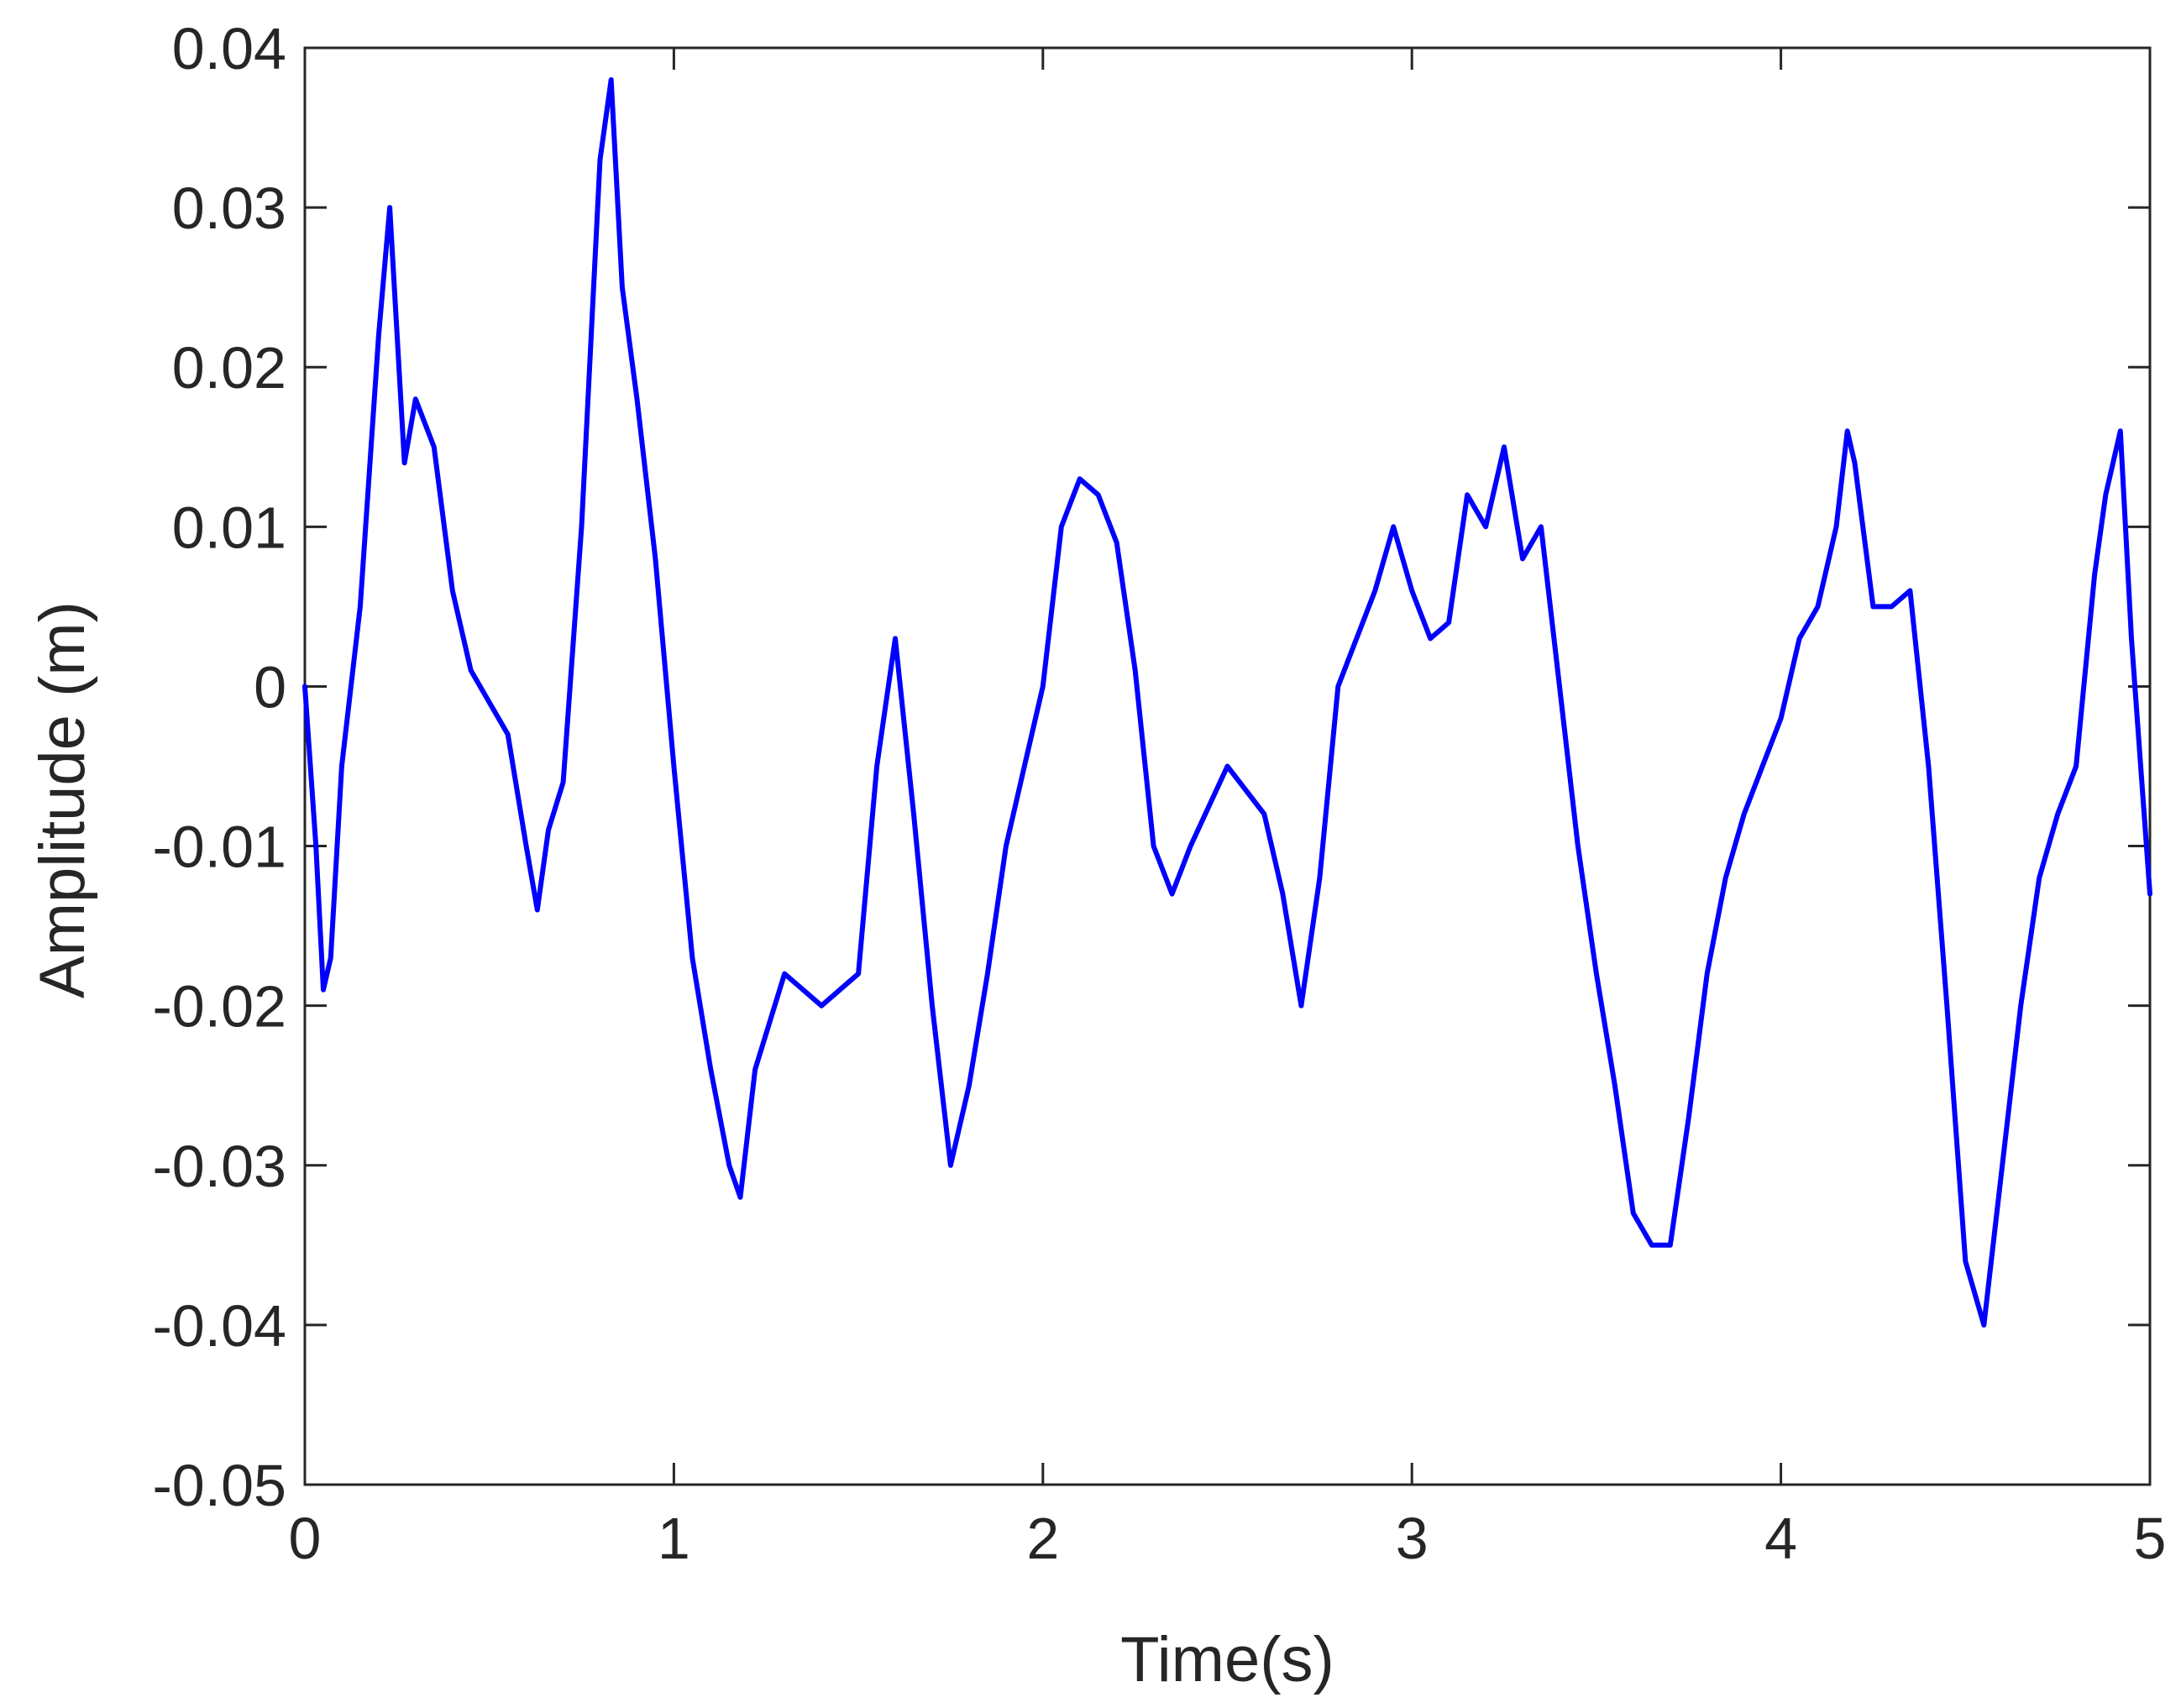 This screenshot has height=1708, width=2181. Describe the element at coordinates (270, 687) in the screenshot. I see `y-tick-label: 0` at that location.